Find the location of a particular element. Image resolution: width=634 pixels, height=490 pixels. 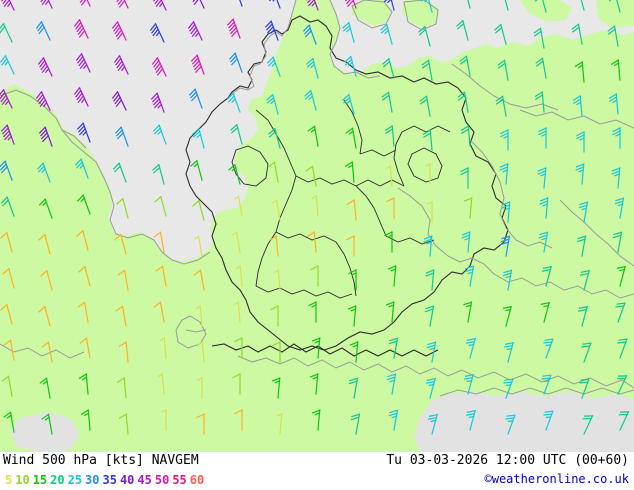

border-austria is located at coordinates (435, 372).